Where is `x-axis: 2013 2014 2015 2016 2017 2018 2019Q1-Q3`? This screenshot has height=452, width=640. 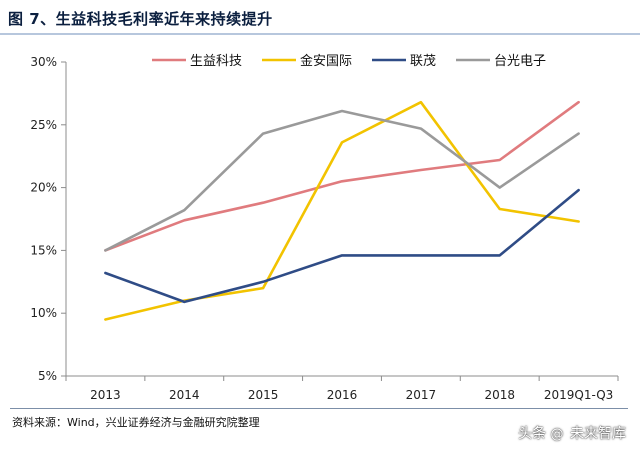
x-axis: 2013 2014 2015 2016 2017 2018 2019Q1-Q3 is located at coordinates (342, 388).